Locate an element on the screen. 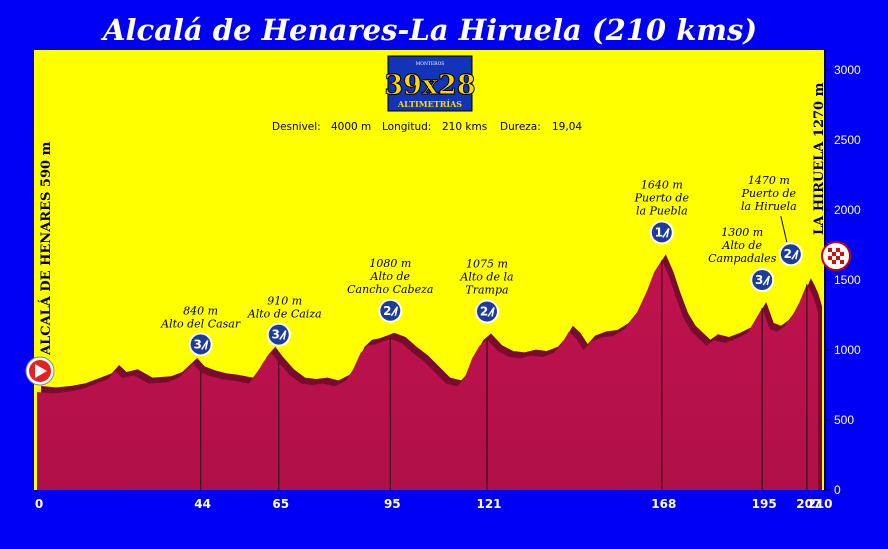 Image resolution: width=888 pixels, height=549 pixels. climb-label: 1075 m is located at coordinates (487, 264).